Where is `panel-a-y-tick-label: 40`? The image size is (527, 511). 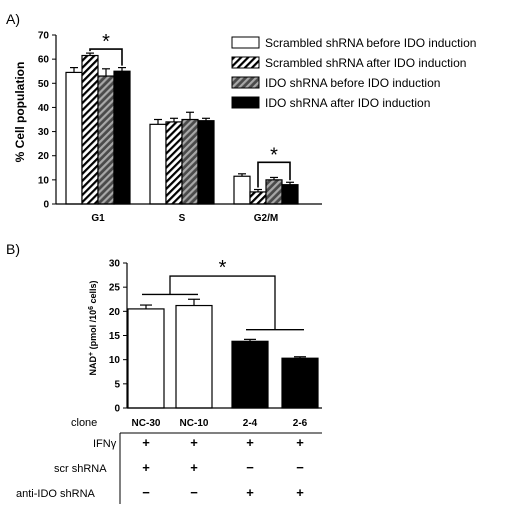
panel-a-y-tick-label: 40 is located at coordinates (44, 108).